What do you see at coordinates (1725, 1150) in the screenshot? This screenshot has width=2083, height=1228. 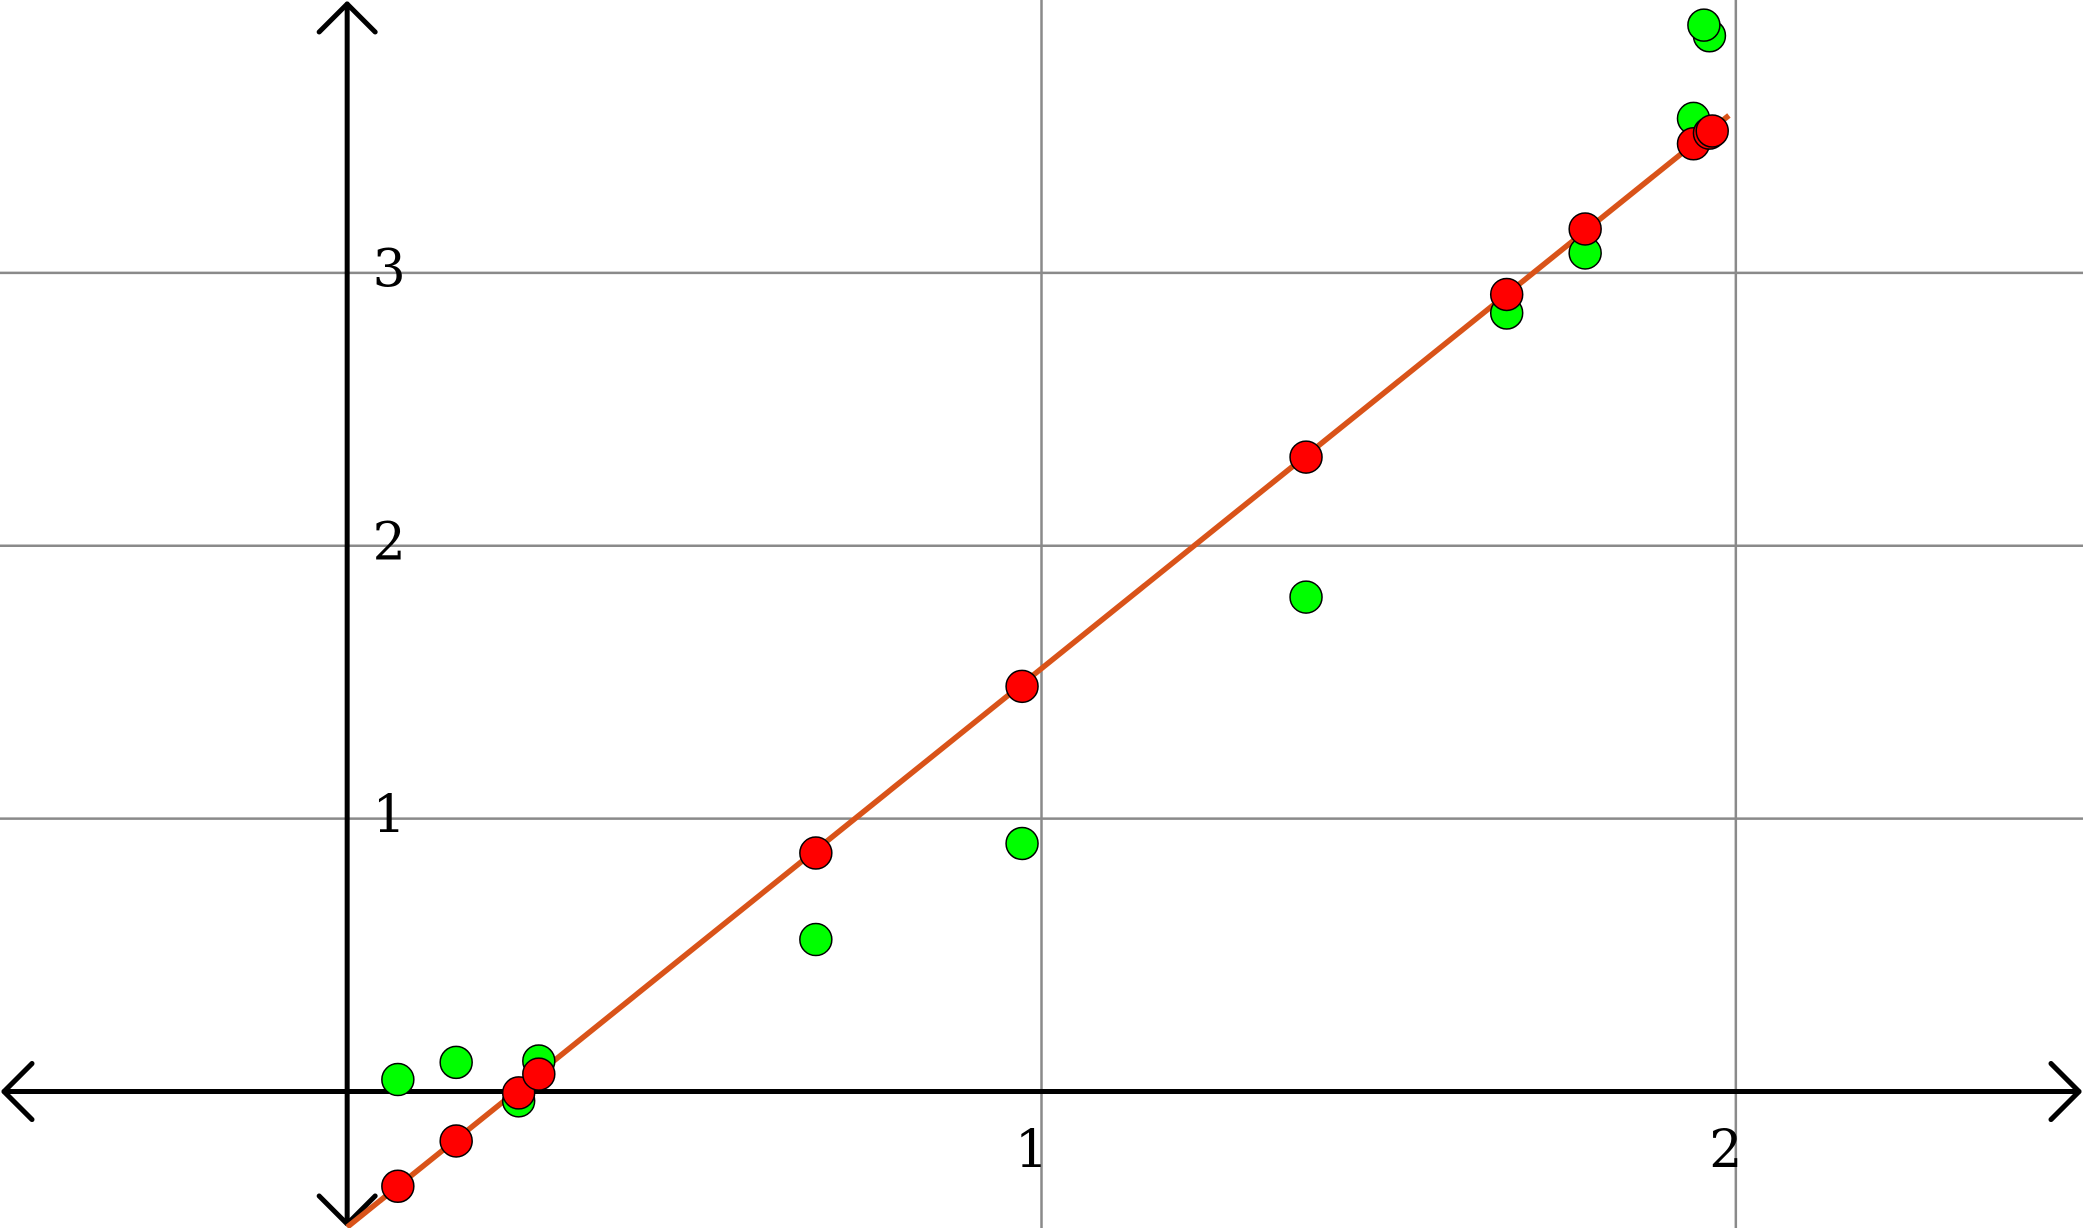 I see `x-tick-label: 2` at bounding box center [1725, 1150].